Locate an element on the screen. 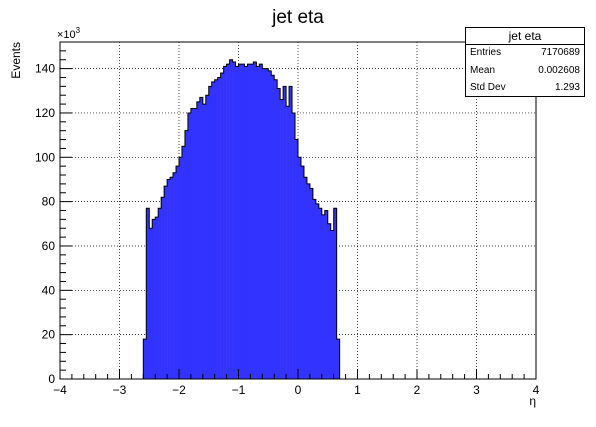 The image size is (596, 427). y-tick-label: 120 is located at coordinates (45, 113).